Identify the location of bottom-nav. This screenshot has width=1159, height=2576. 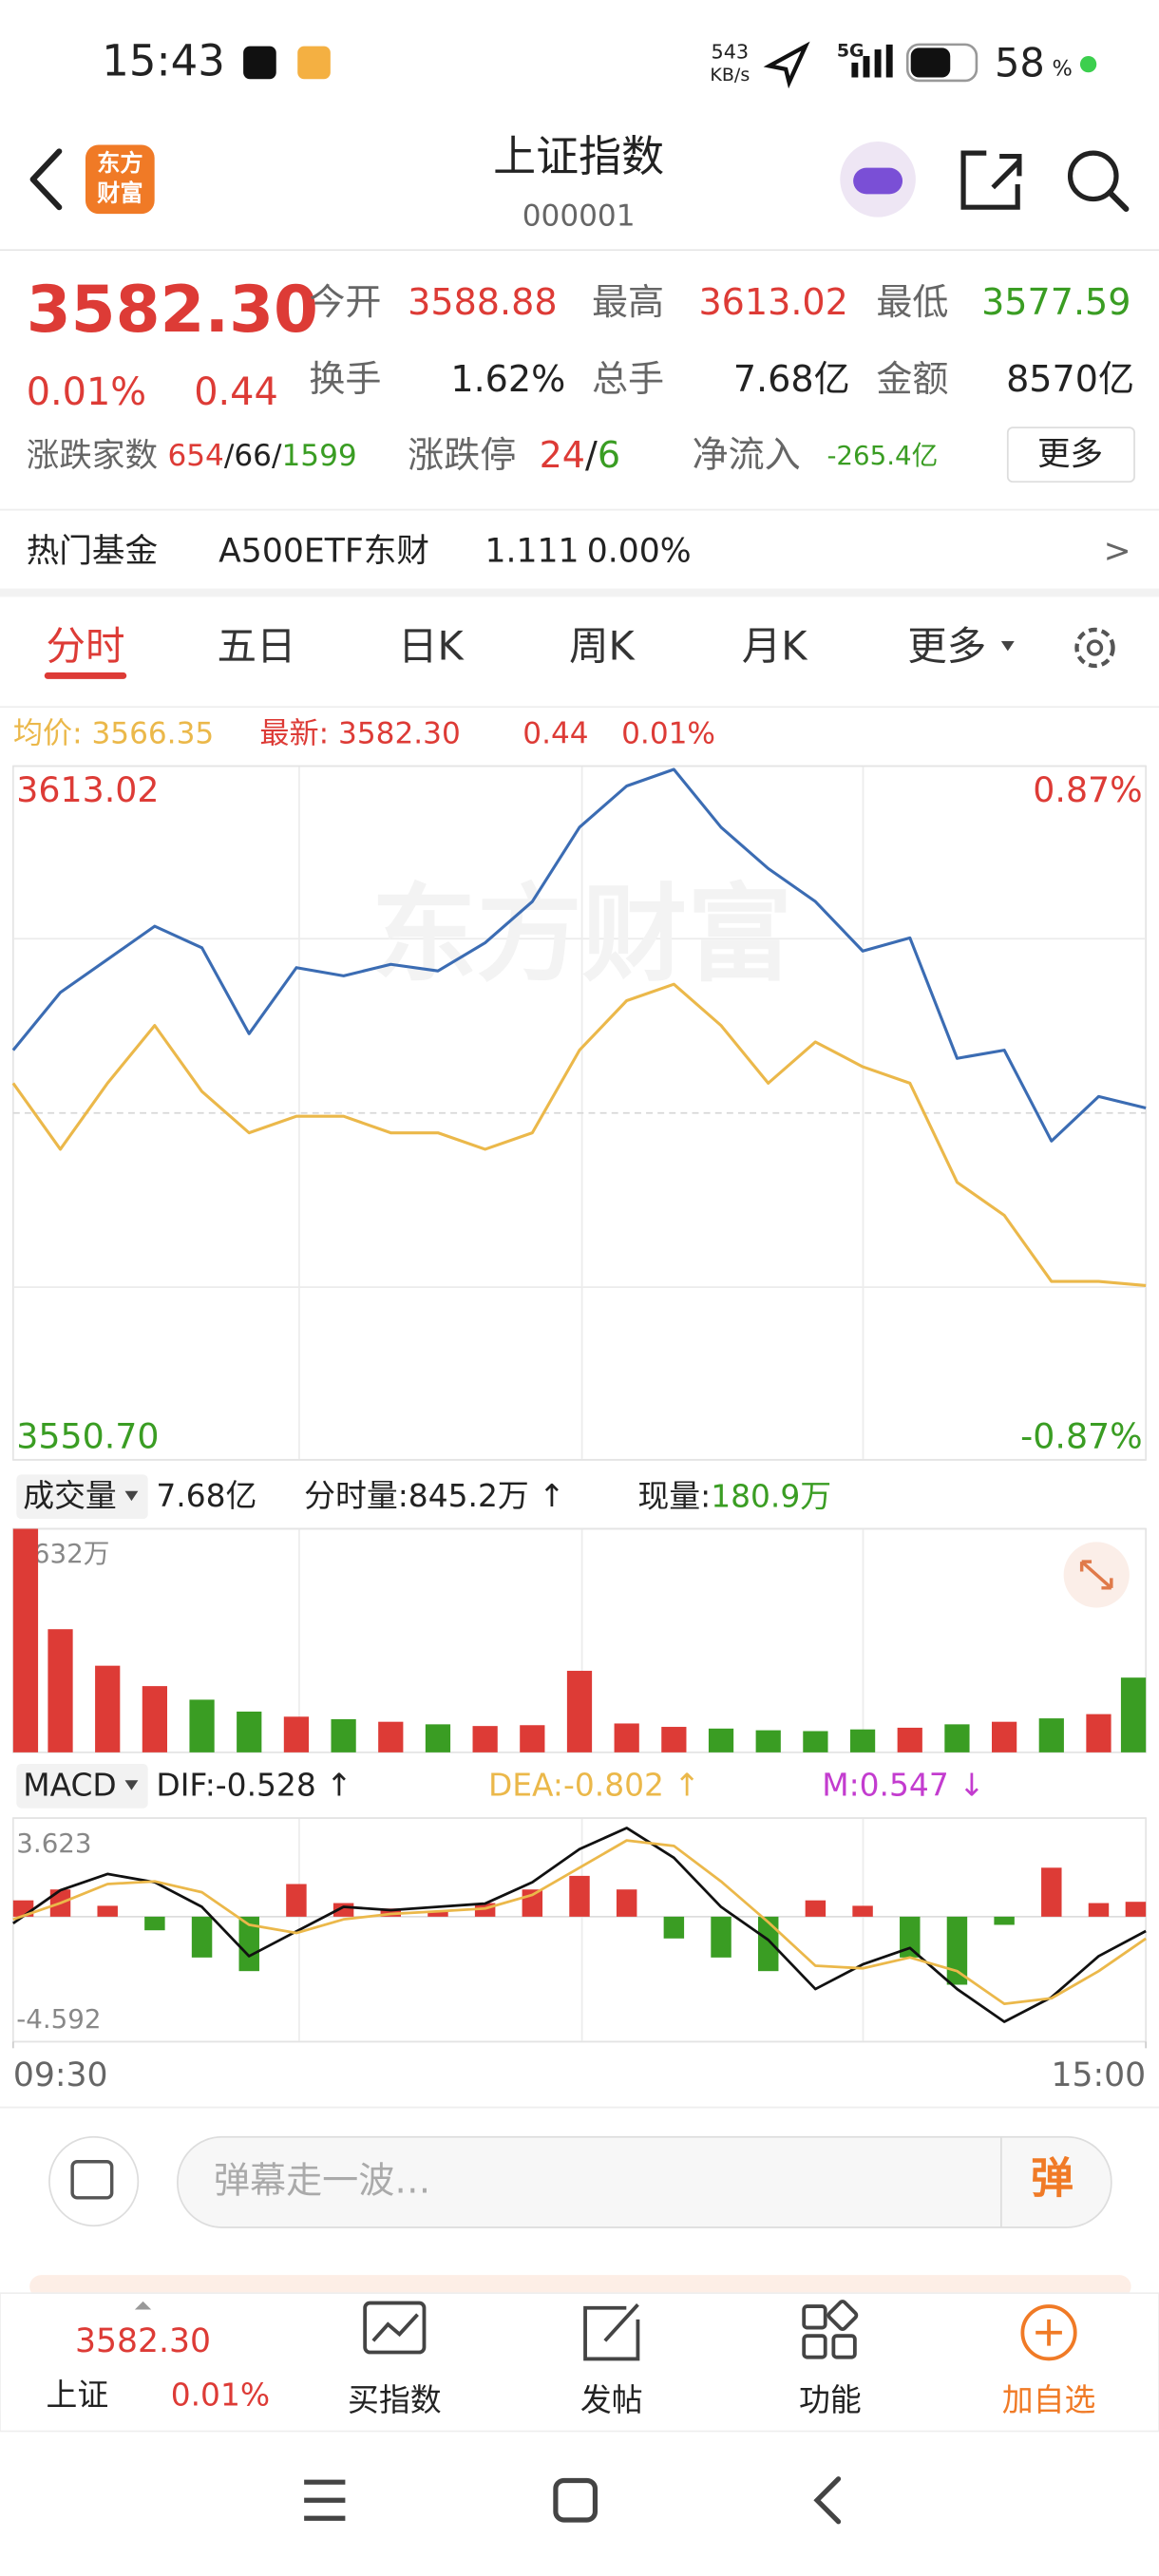
(579, 2362).